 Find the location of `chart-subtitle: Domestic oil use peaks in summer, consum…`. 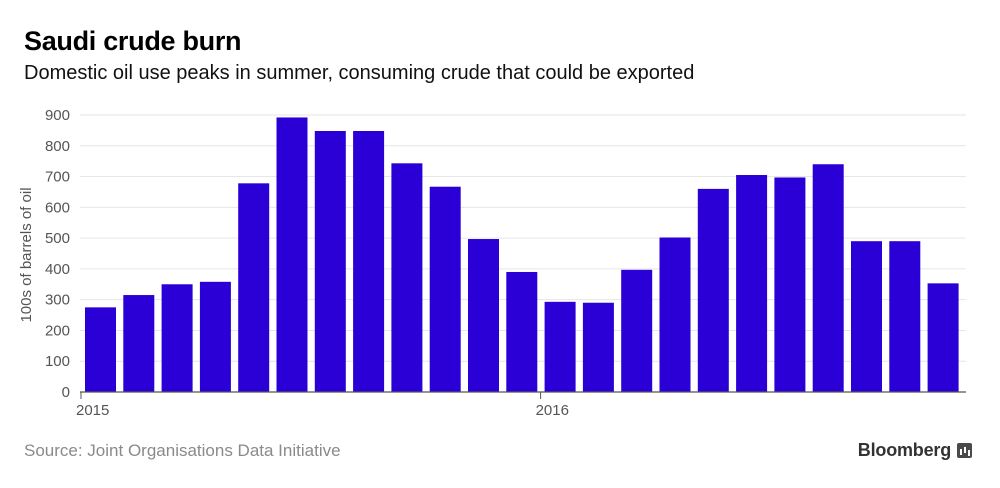

chart-subtitle: Domestic oil use peaks in summer, consum… is located at coordinates (359, 73).